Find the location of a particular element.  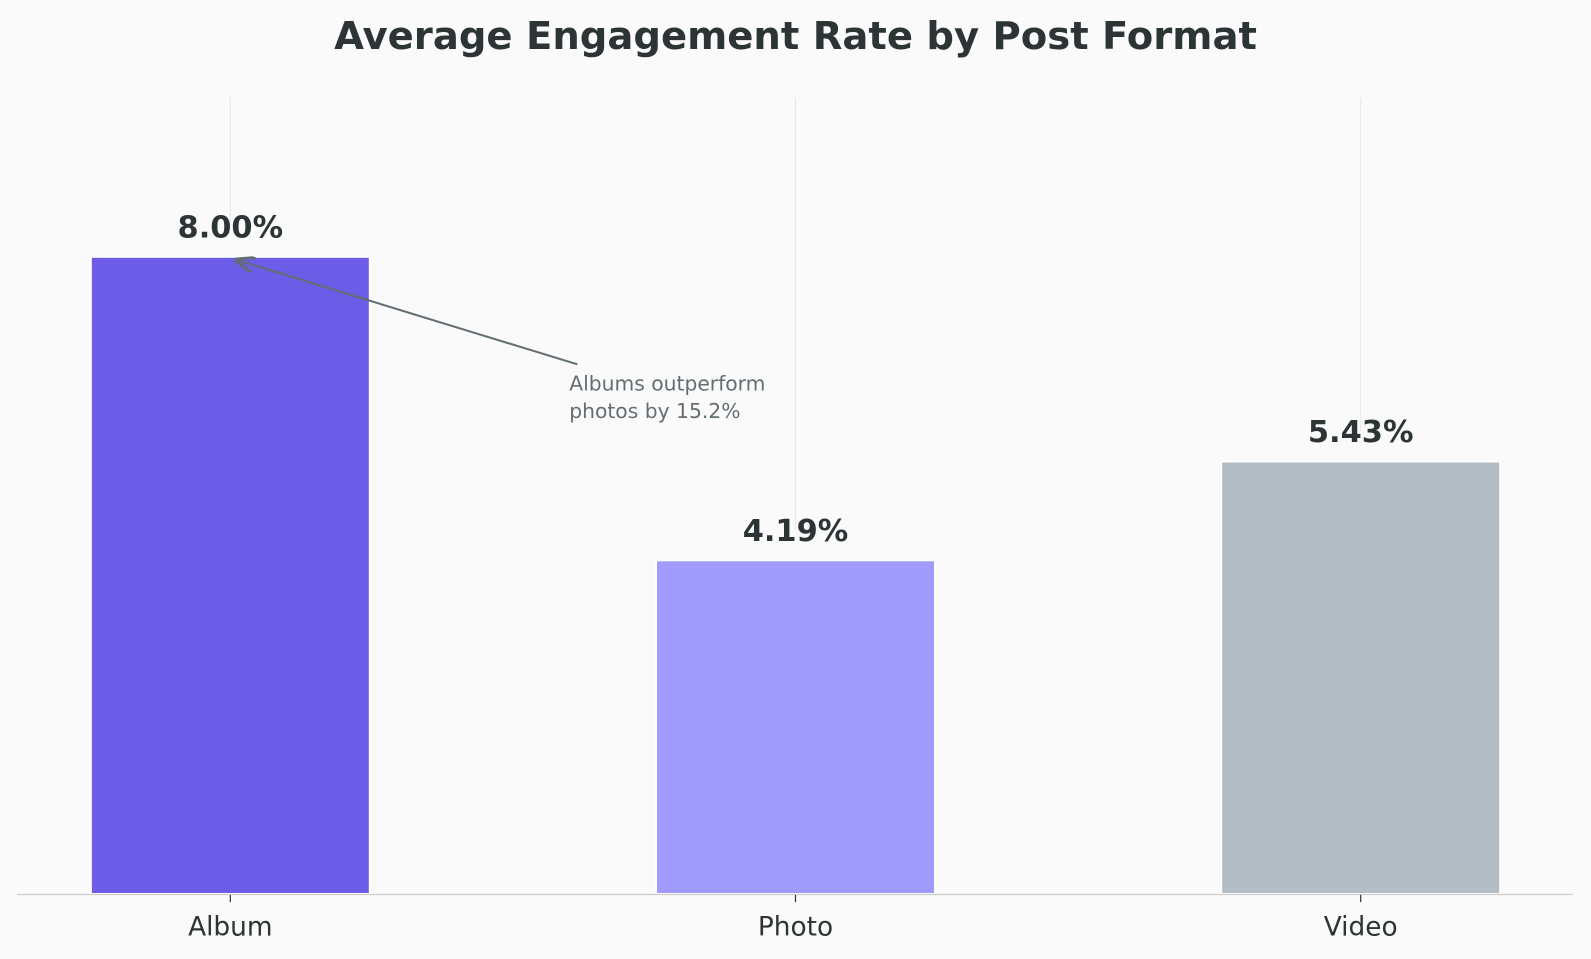

annotation-arrow is located at coordinates (407, 313).